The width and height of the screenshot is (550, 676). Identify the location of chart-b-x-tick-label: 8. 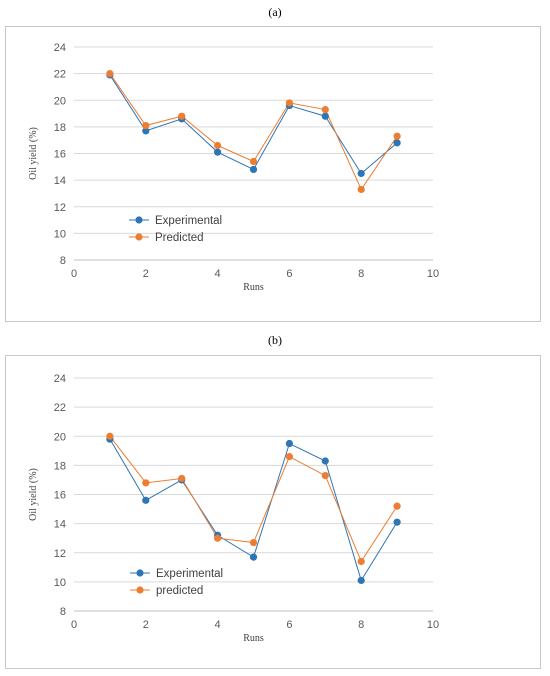
(361, 625).